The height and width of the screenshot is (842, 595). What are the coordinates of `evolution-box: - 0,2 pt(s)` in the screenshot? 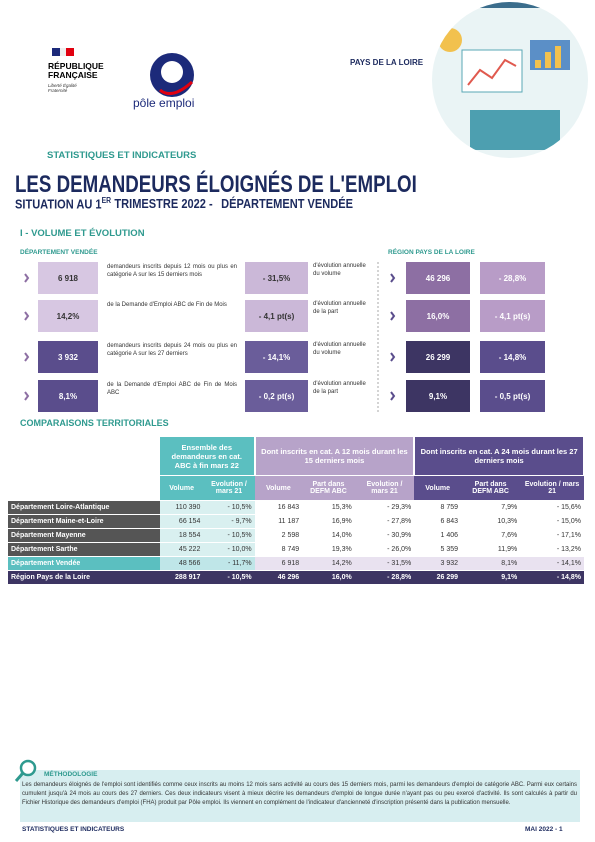 It's located at (276, 396).